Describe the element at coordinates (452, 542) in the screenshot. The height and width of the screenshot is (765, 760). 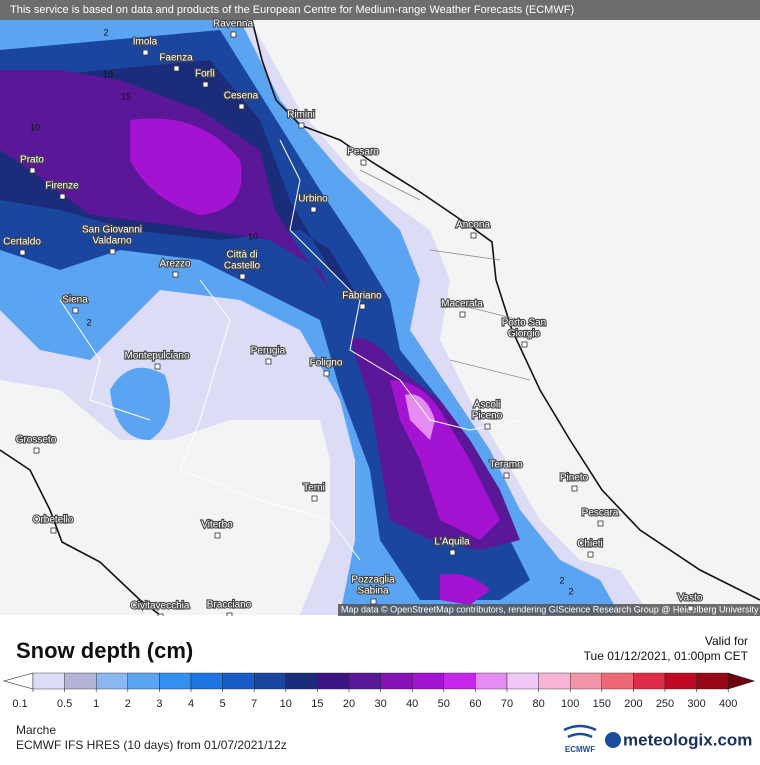
I see `city-label: L'Aquila` at that location.